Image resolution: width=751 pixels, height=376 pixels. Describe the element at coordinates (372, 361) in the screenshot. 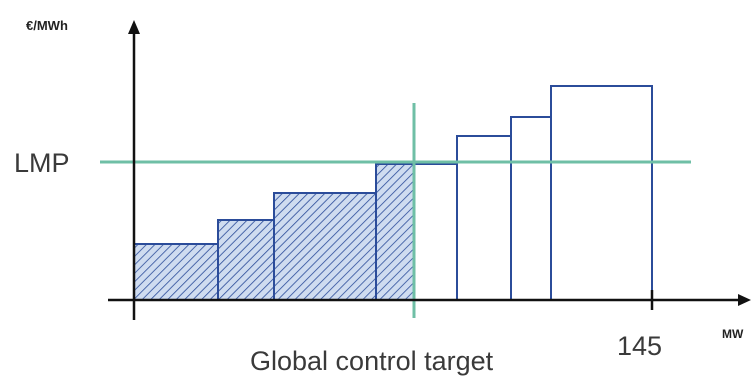

I see `control-target-label: Global control target` at that location.